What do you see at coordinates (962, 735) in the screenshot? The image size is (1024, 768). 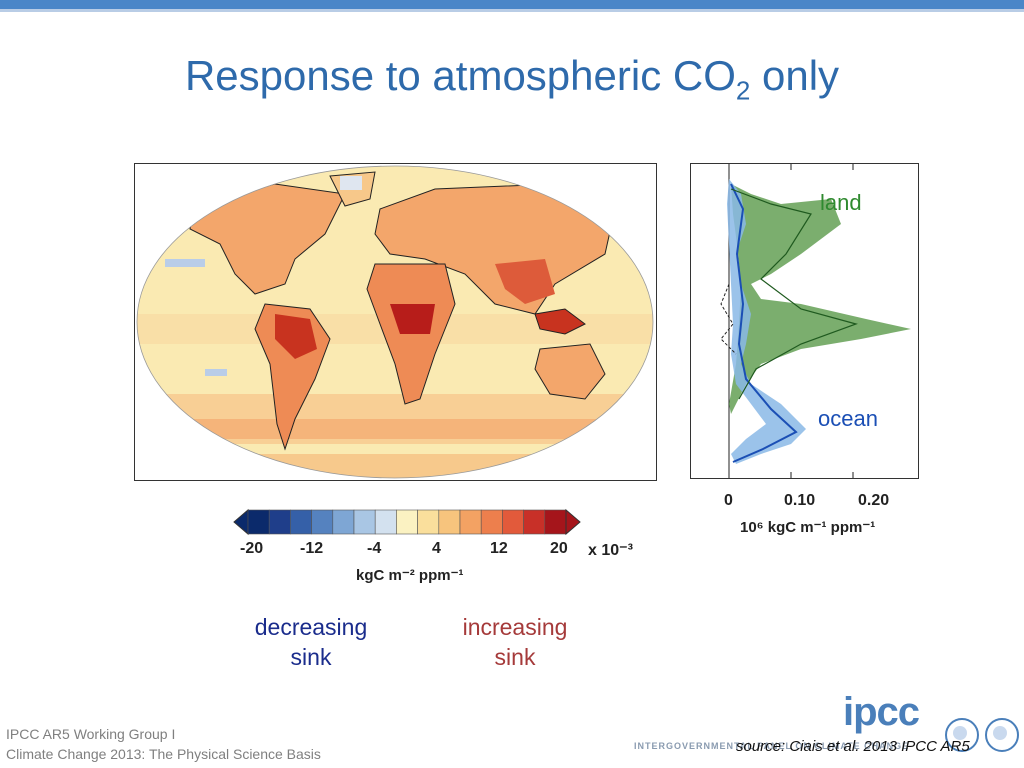 I see `wmo-emblem-icon` at bounding box center [962, 735].